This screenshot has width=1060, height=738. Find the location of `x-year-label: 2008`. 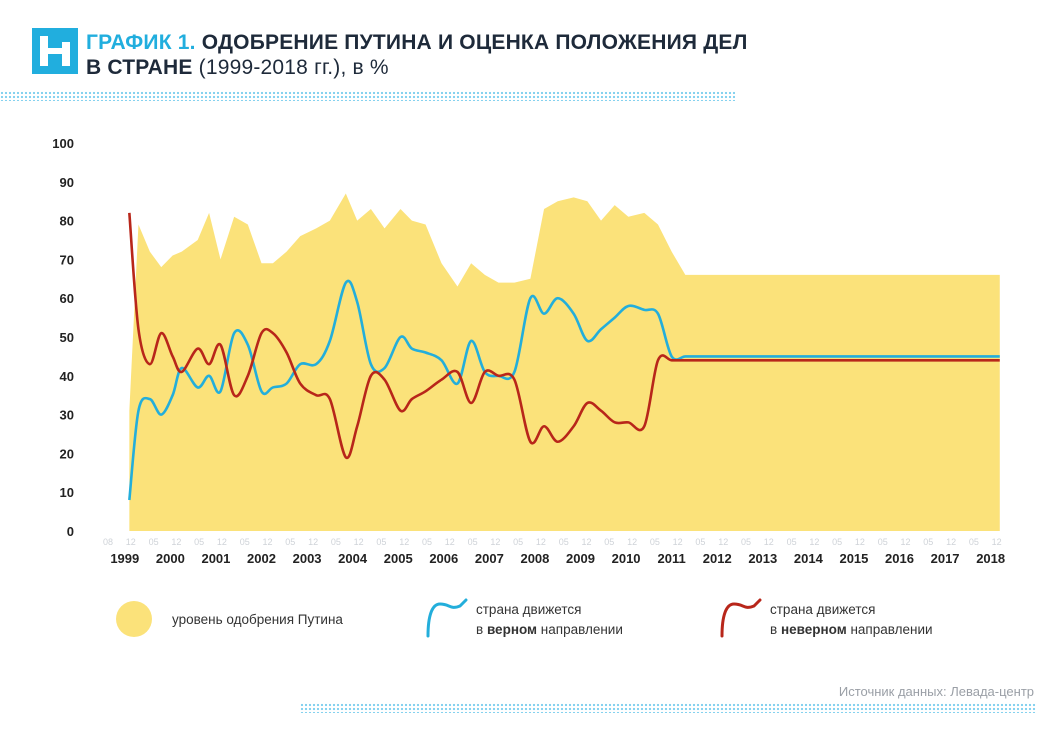

x-year-label: 2008 is located at coordinates (534, 558).